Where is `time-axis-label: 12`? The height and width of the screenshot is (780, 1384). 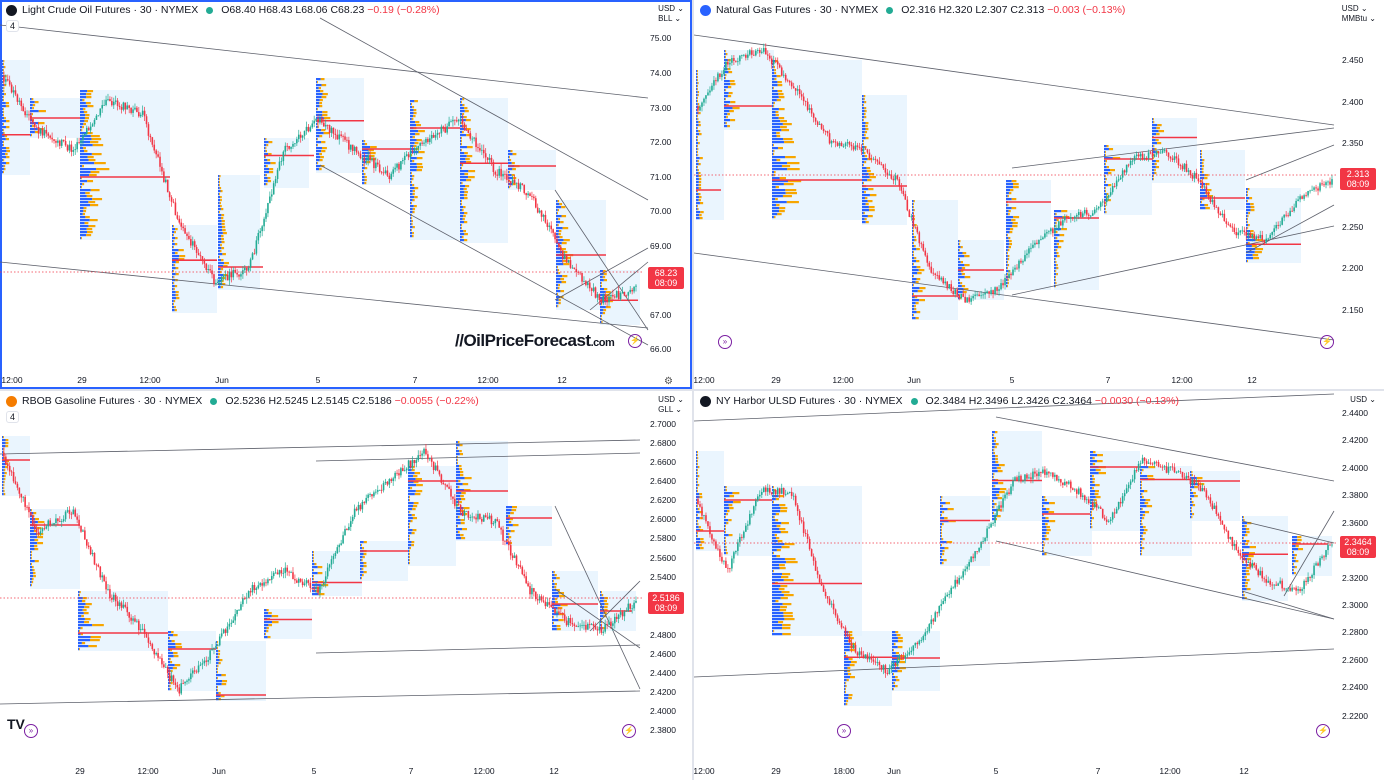 time-axis-label: 12 is located at coordinates (554, 771).